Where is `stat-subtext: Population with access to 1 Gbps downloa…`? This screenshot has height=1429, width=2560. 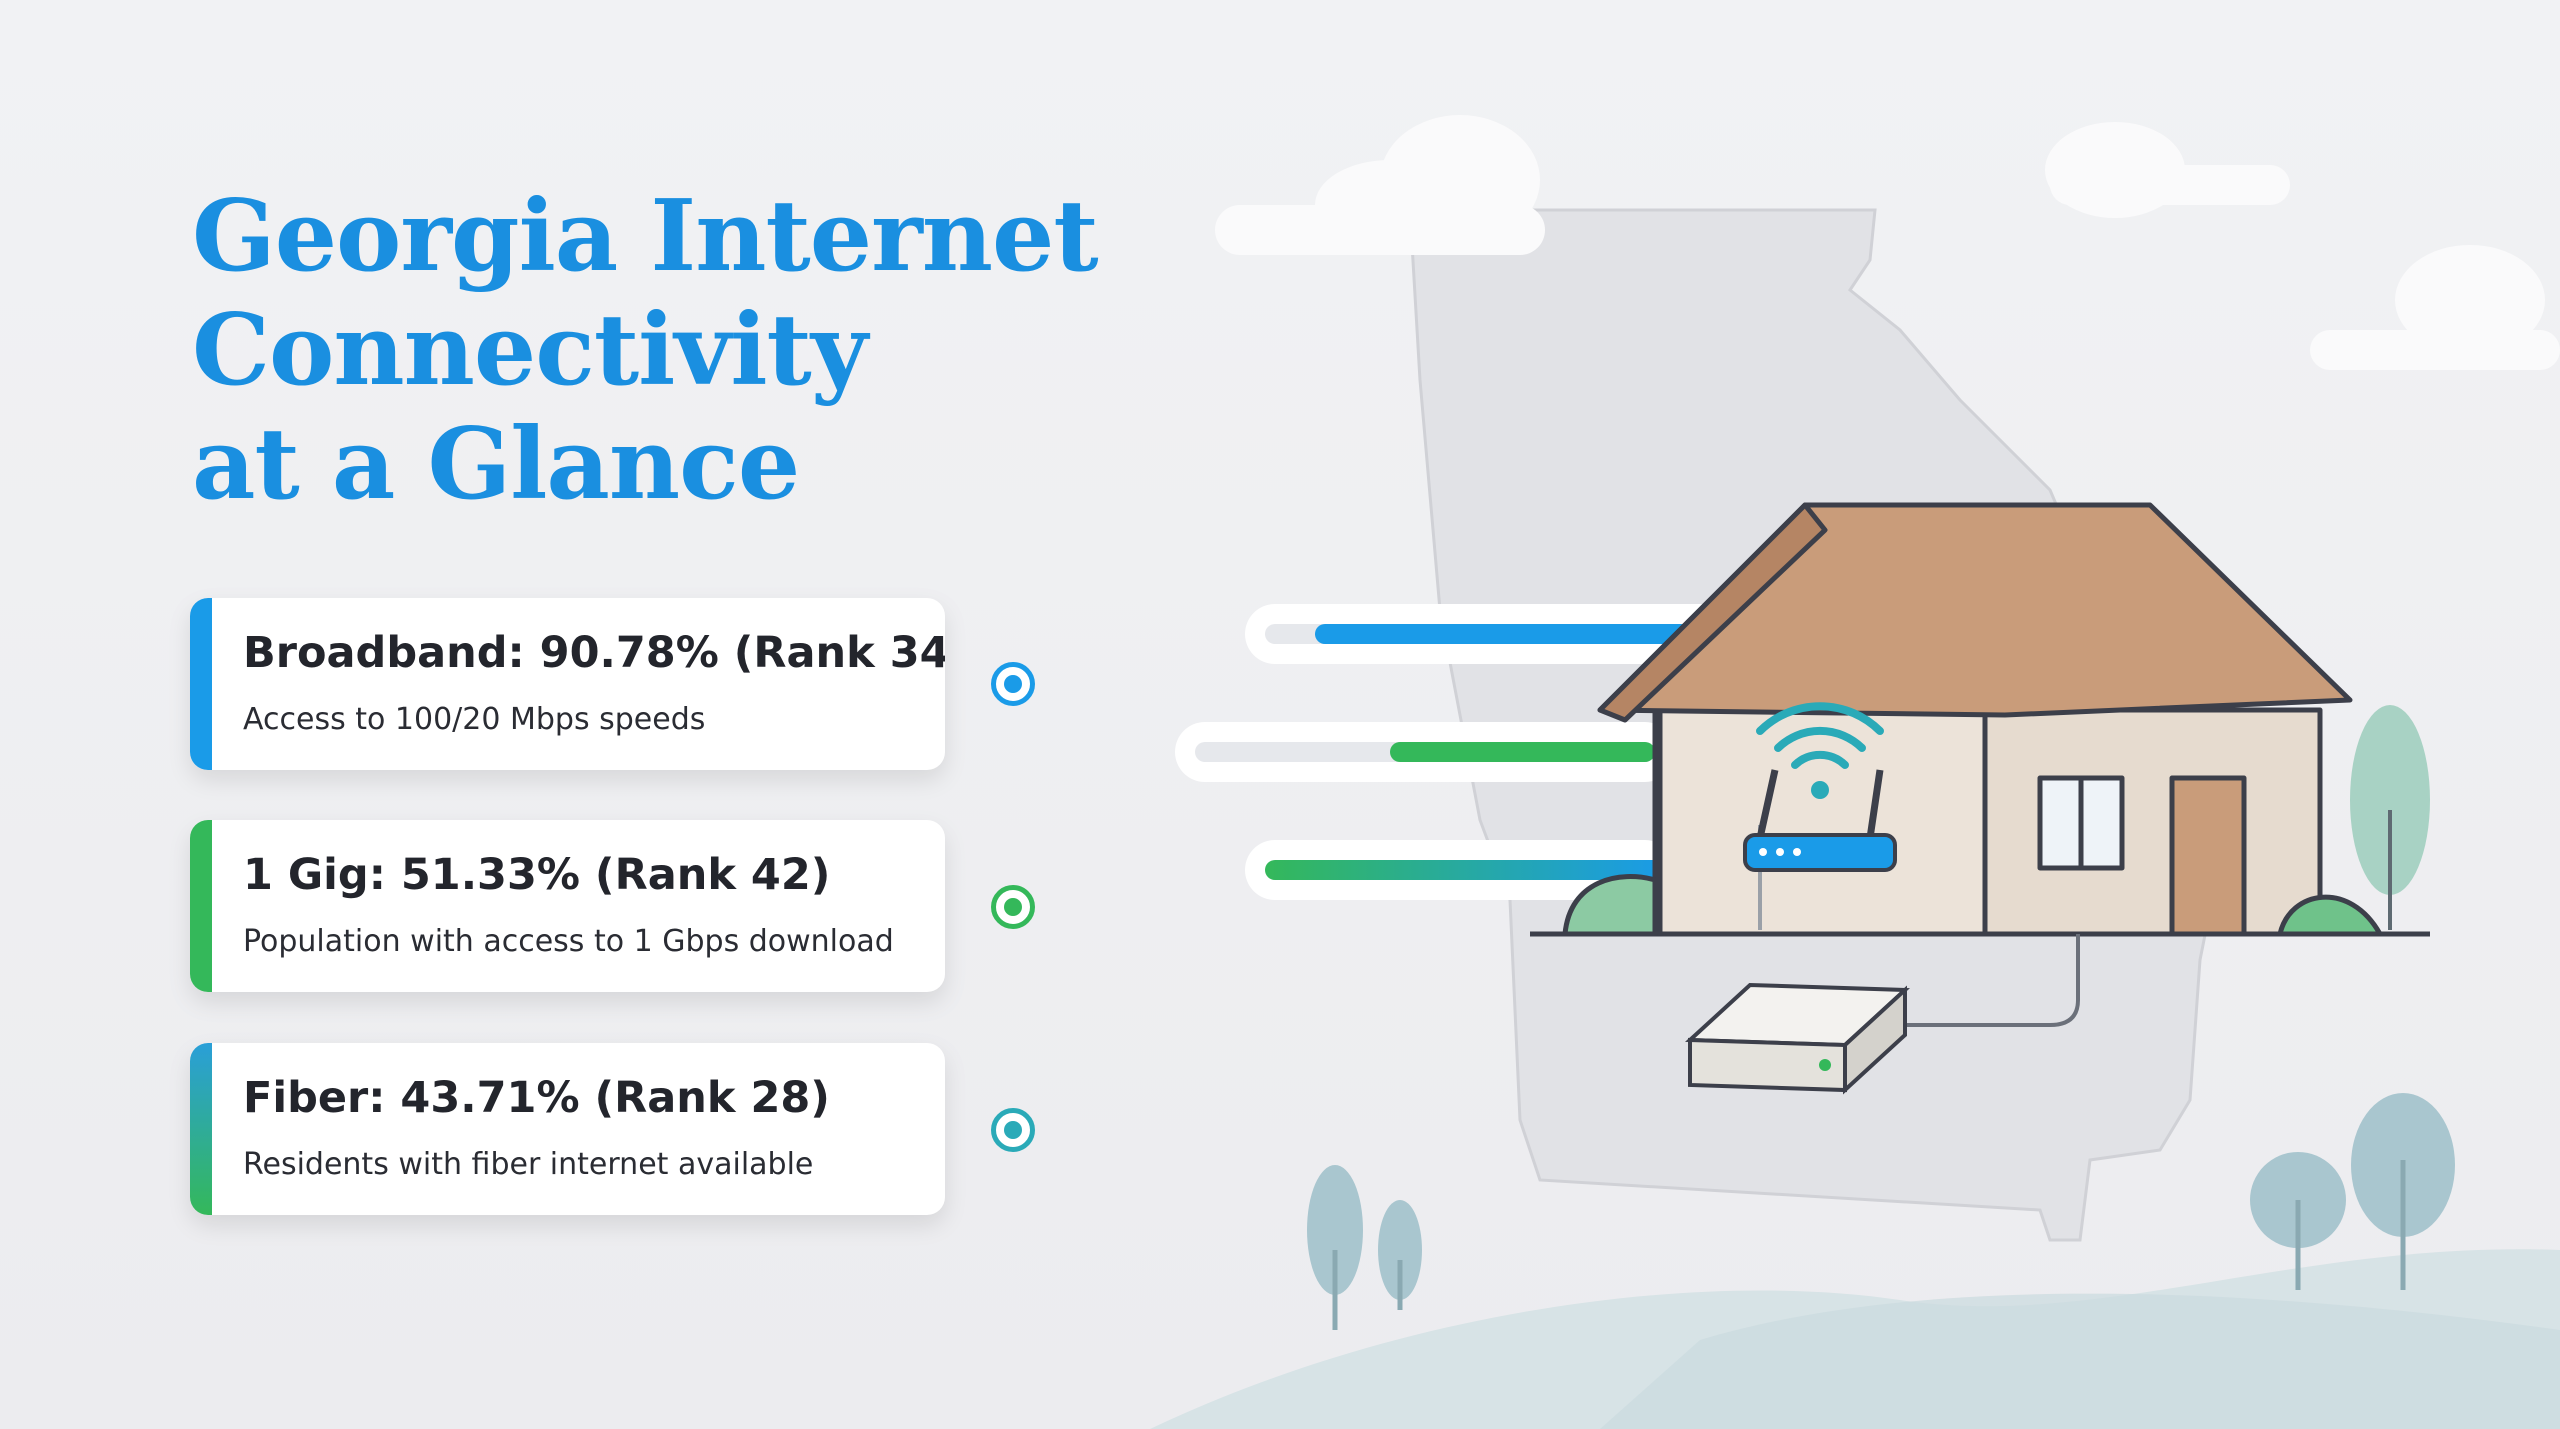
stat-subtext: Population with access to 1 Gbps downloa… is located at coordinates (568, 941).